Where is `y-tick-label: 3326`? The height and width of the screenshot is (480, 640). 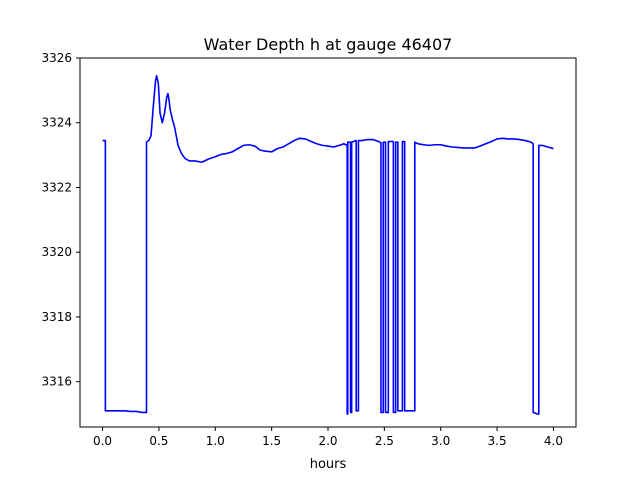 y-tick-label: 3326 is located at coordinates (56, 58).